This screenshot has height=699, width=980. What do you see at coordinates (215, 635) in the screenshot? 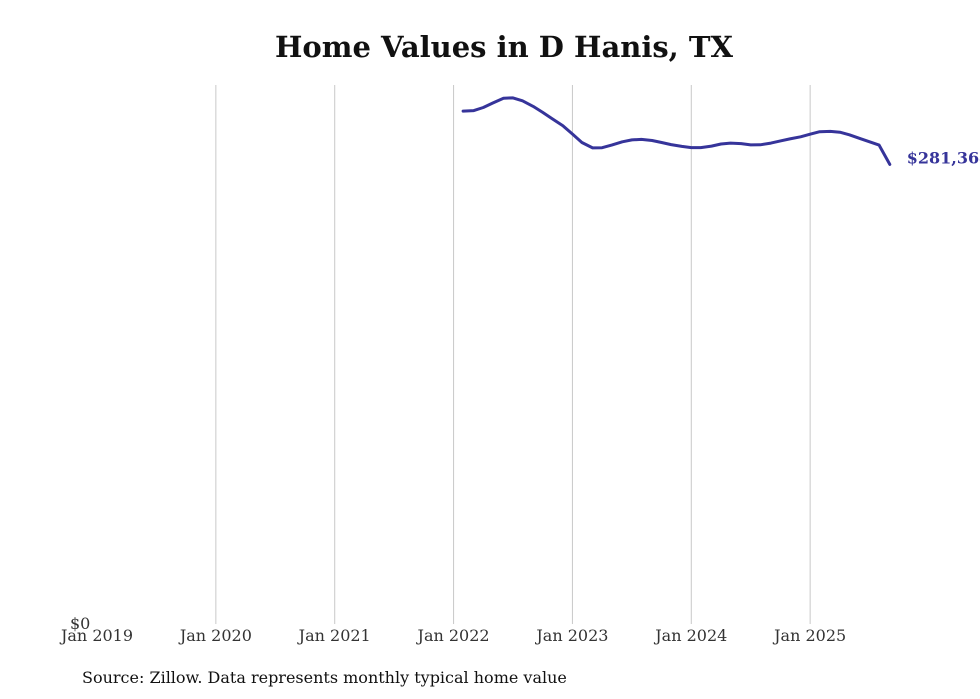
I see `x-tick-label: Jan 2020` at bounding box center [215, 635].